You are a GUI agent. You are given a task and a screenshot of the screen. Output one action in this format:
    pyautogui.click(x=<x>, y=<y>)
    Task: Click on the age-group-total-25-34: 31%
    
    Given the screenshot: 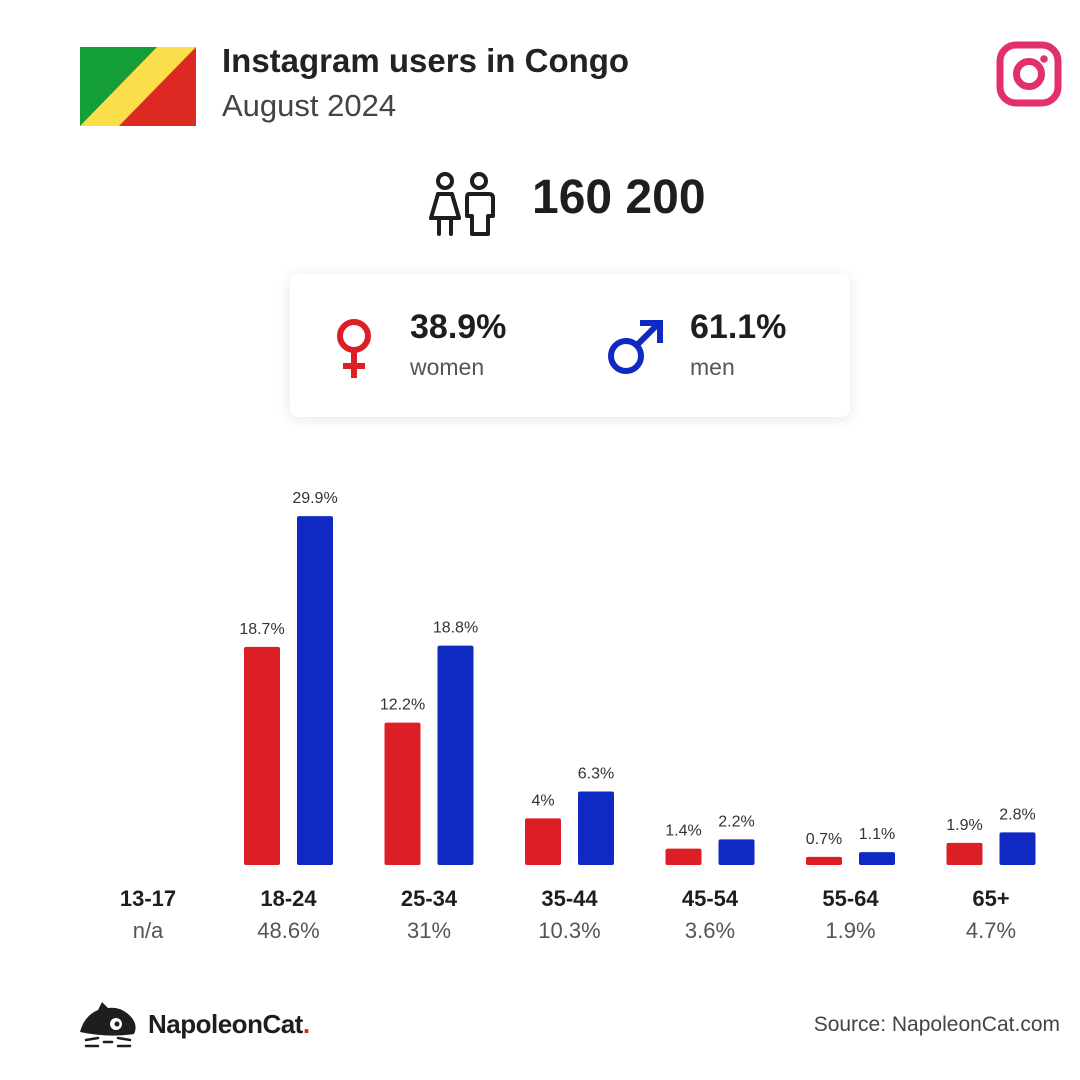 What is the action you would take?
    pyautogui.click(x=429, y=930)
    